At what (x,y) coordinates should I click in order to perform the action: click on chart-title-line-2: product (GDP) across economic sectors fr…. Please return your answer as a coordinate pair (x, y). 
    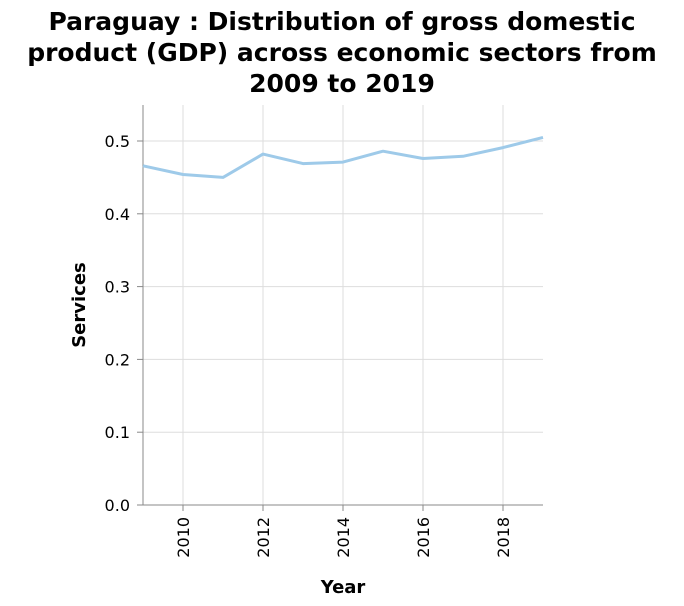
    Looking at the image, I should click on (342, 52).